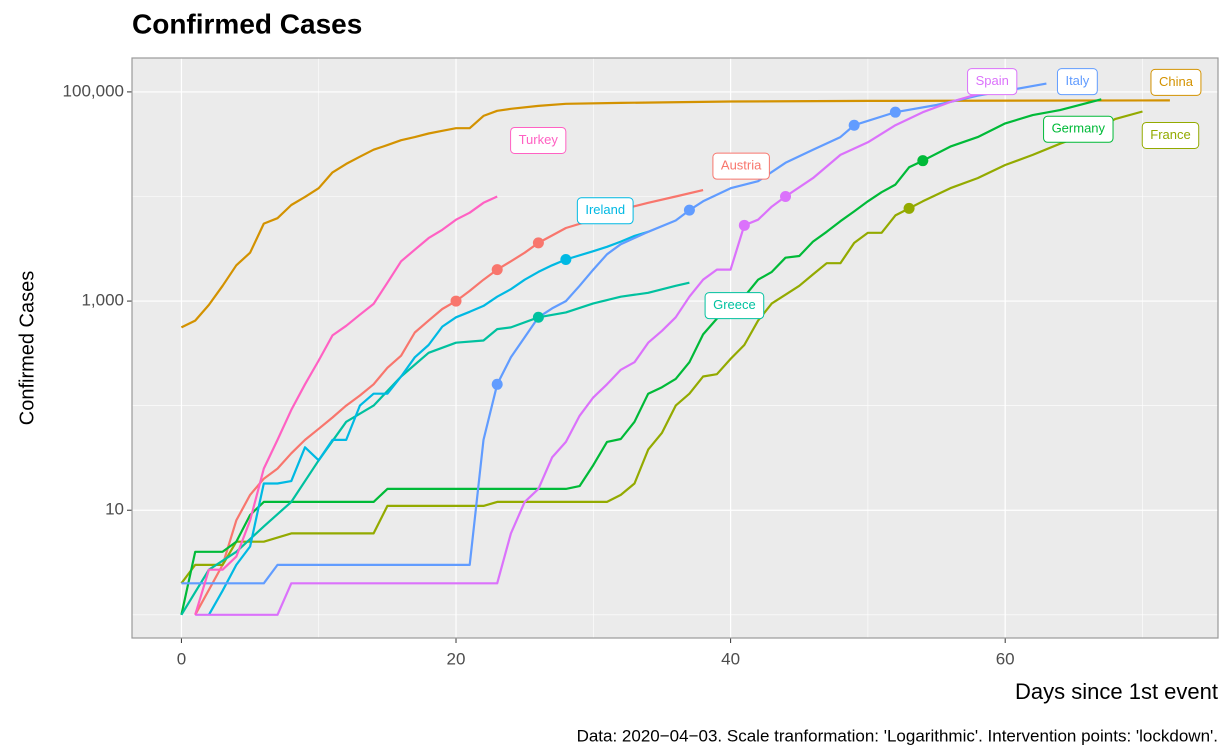  I want to click on x-tick-label: 60, so click(1005, 658).